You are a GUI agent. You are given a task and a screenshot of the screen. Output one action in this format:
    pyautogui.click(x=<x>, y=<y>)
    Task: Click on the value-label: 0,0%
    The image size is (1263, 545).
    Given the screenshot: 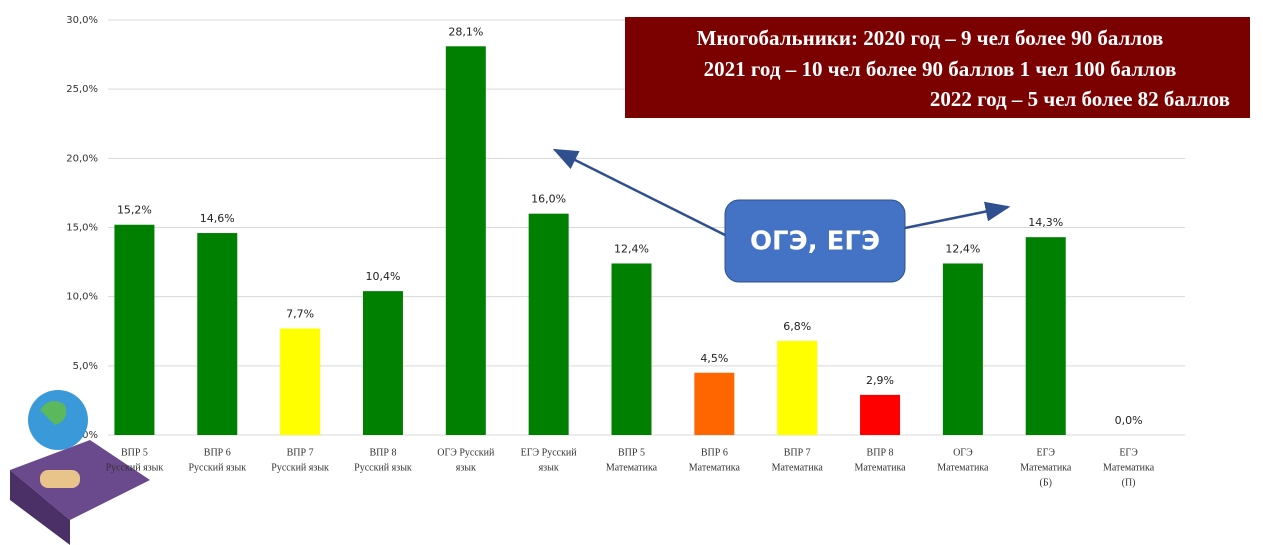 What is the action you would take?
    pyautogui.click(x=1129, y=420)
    